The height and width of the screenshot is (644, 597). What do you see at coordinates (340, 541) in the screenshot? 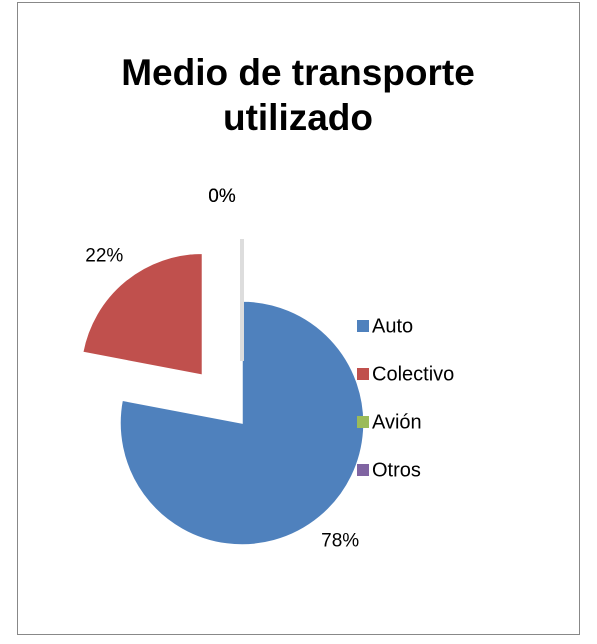
I see `data-label: 78%` at bounding box center [340, 541].